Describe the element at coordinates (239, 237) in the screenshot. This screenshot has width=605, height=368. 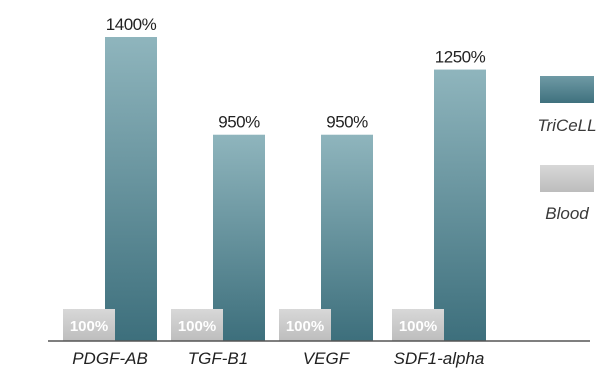
I see `bar-triceLL-tgf-b1` at that location.